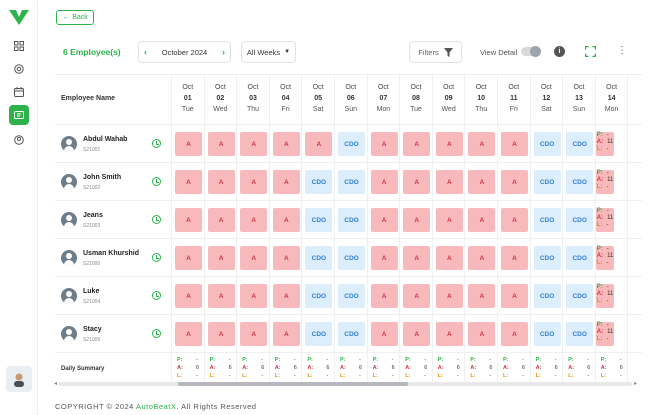 The height and width of the screenshot is (415, 650). Describe the element at coordinates (19, 17) in the screenshot. I see `logo-icon` at that location.